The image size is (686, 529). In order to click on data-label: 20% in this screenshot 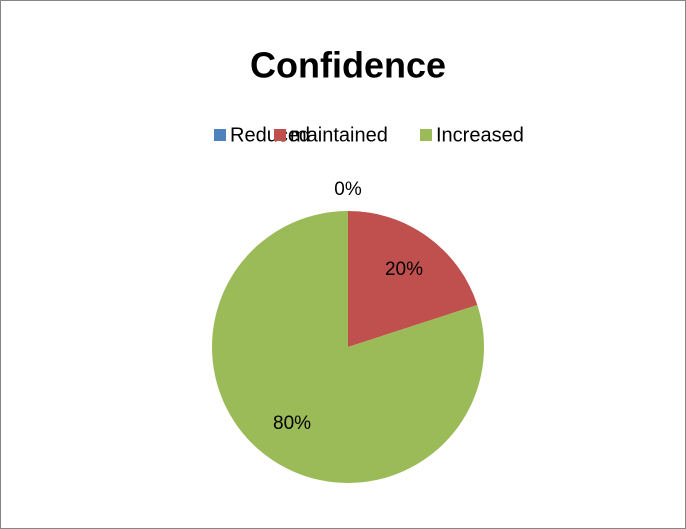, I will do `click(404, 269)`.